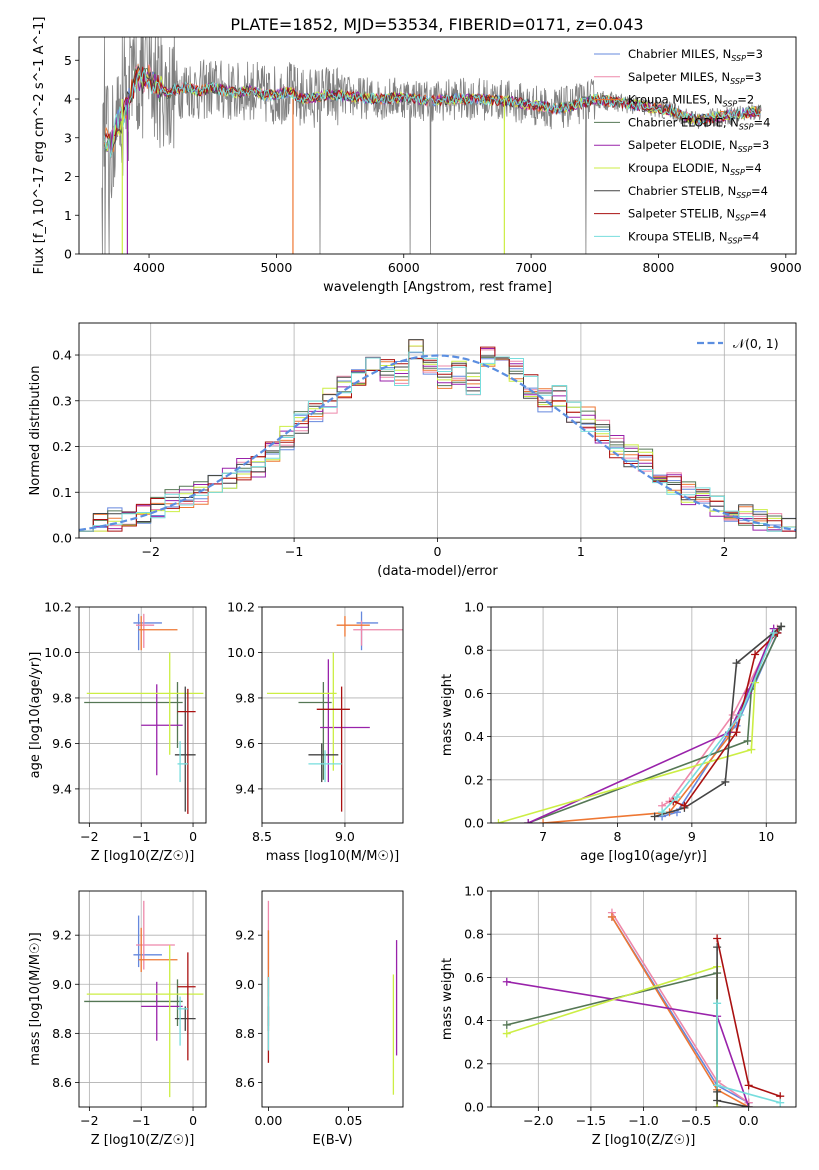 This screenshot has height=1170, width=819. Describe the element at coordinates (62, 400) in the screenshot. I see `y-tick-label: 0.3` at that location.